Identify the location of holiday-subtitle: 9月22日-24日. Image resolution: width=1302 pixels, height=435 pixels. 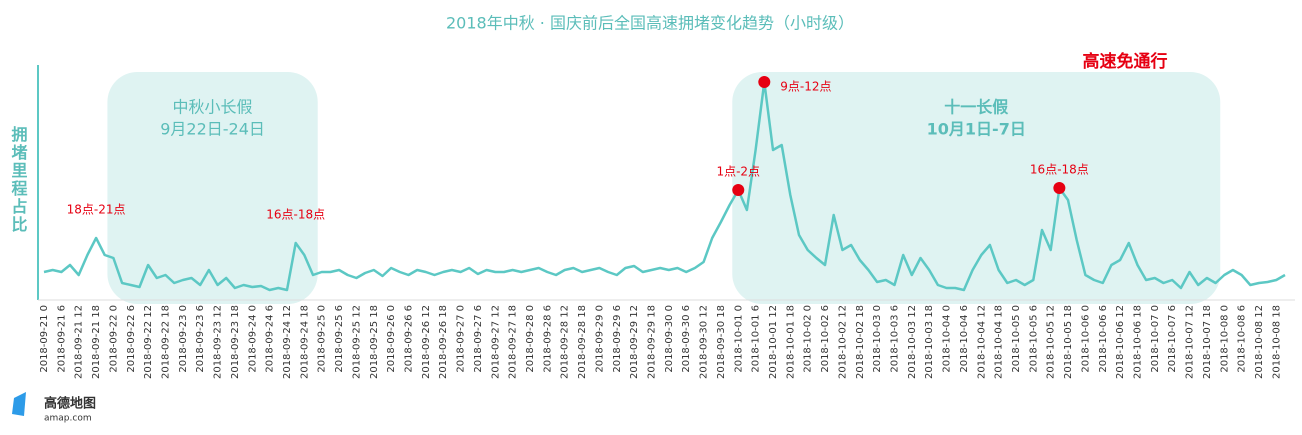
(212, 129).